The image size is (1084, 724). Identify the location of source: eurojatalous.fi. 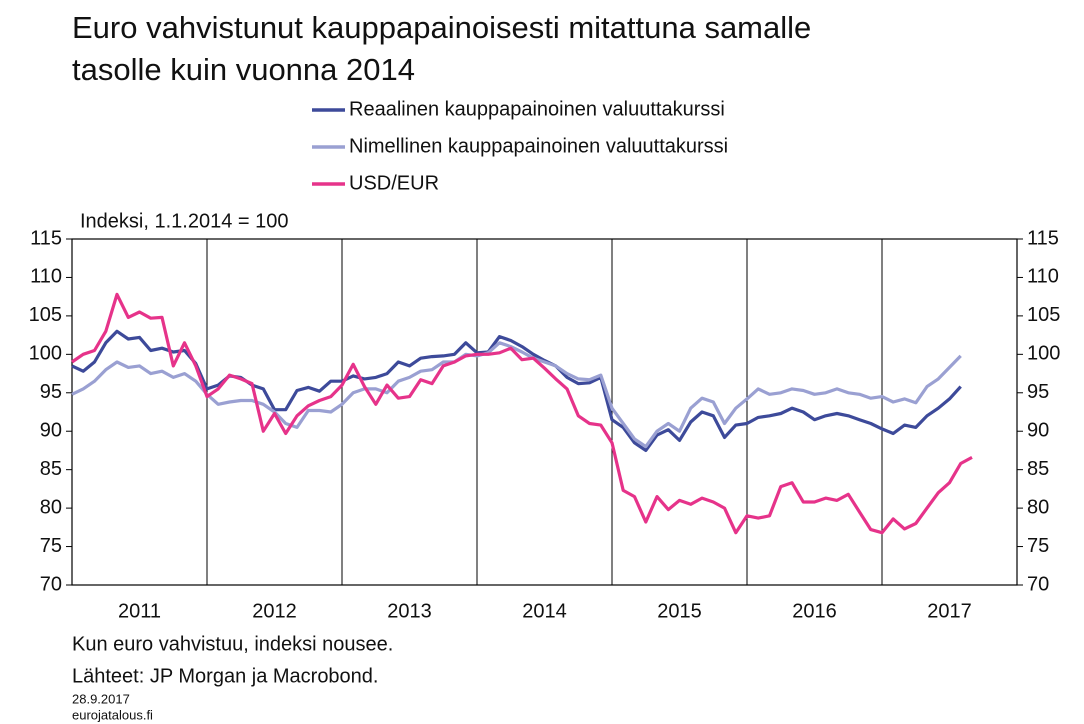
(112, 714).